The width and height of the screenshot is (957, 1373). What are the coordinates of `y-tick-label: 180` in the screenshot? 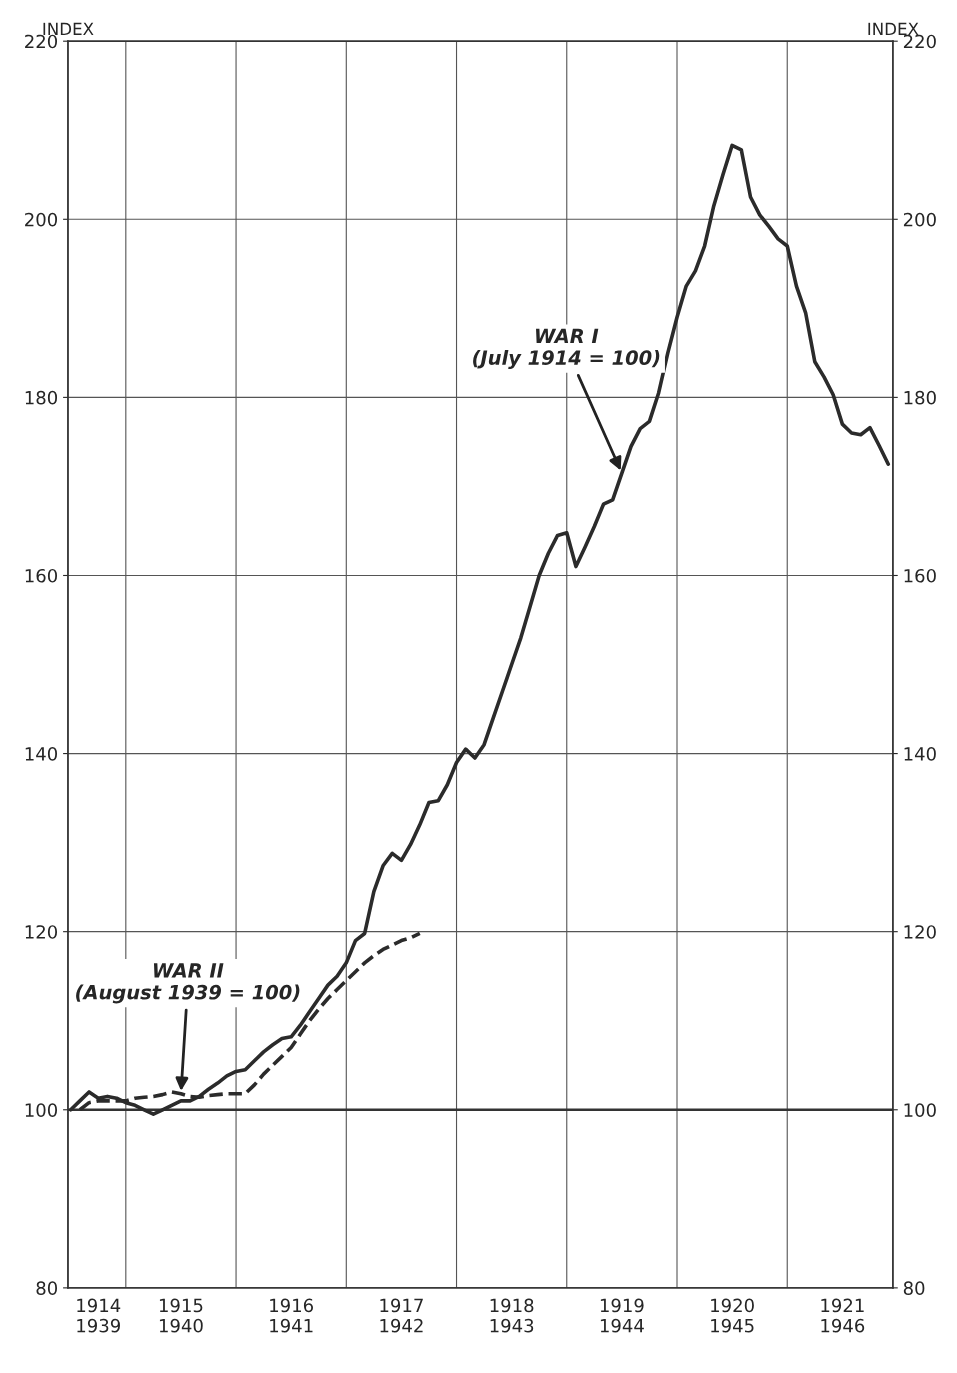 It's located at (41, 397).